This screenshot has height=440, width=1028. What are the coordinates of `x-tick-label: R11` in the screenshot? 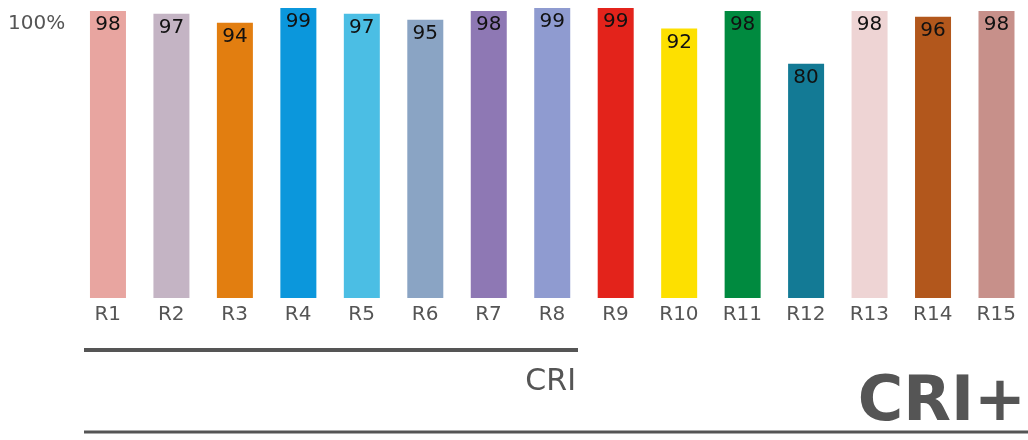 It's located at (742, 313).